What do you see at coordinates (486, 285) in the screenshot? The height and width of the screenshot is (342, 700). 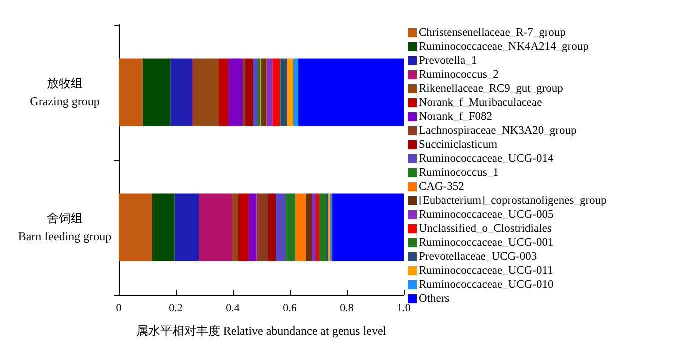 I see `legend-label: Ruminococcaceae_UCG-010` at bounding box center [486, 285].